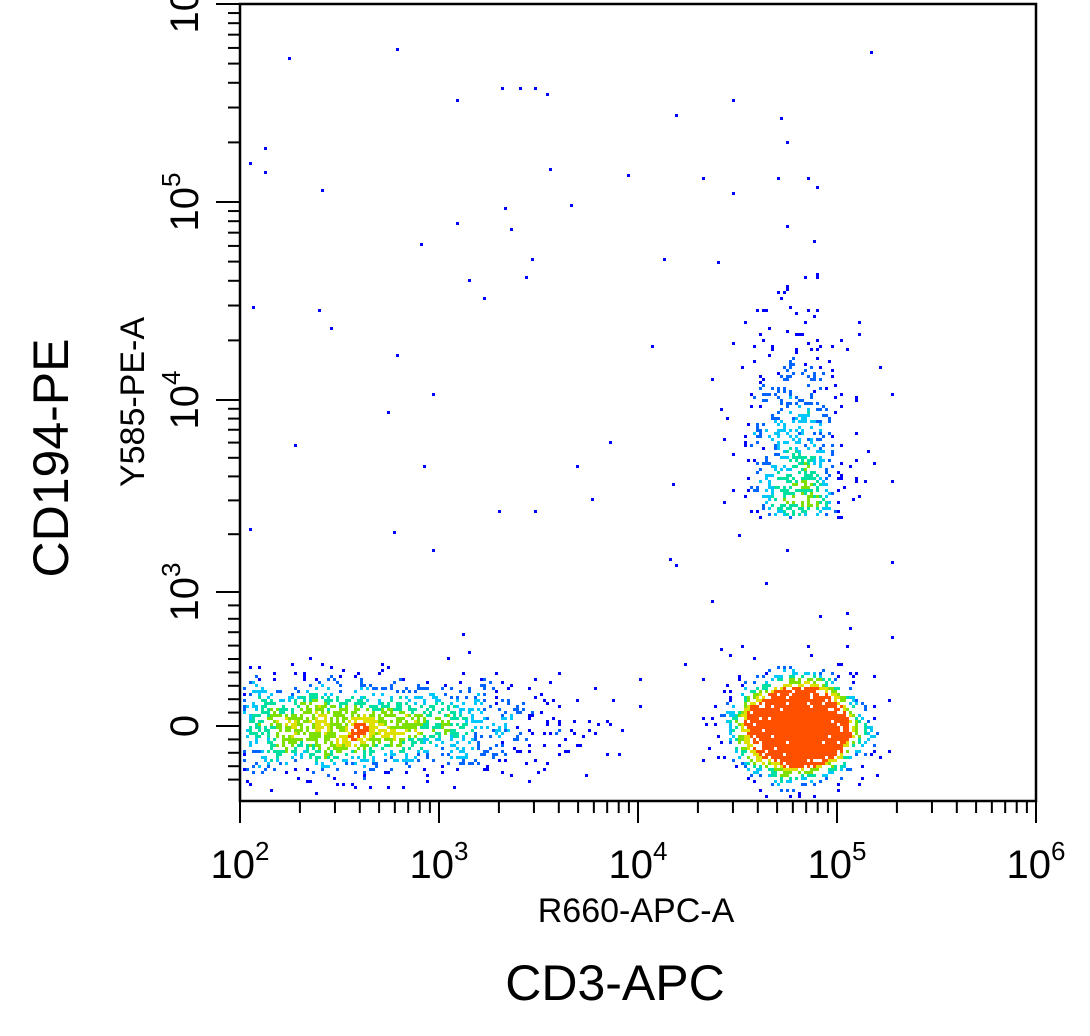 The image size is (1090, 1036). Describe the element at coordinates (181, 400) in the screenshot. I see `y-tick-label: 104` at that location.